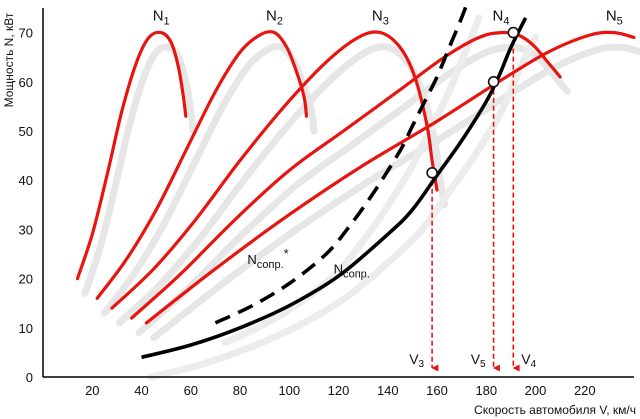 Image resolution: width=640 pixels, height=419 pixels. I want to click on resistance-label-dashed-base: N, so click(251, 259).